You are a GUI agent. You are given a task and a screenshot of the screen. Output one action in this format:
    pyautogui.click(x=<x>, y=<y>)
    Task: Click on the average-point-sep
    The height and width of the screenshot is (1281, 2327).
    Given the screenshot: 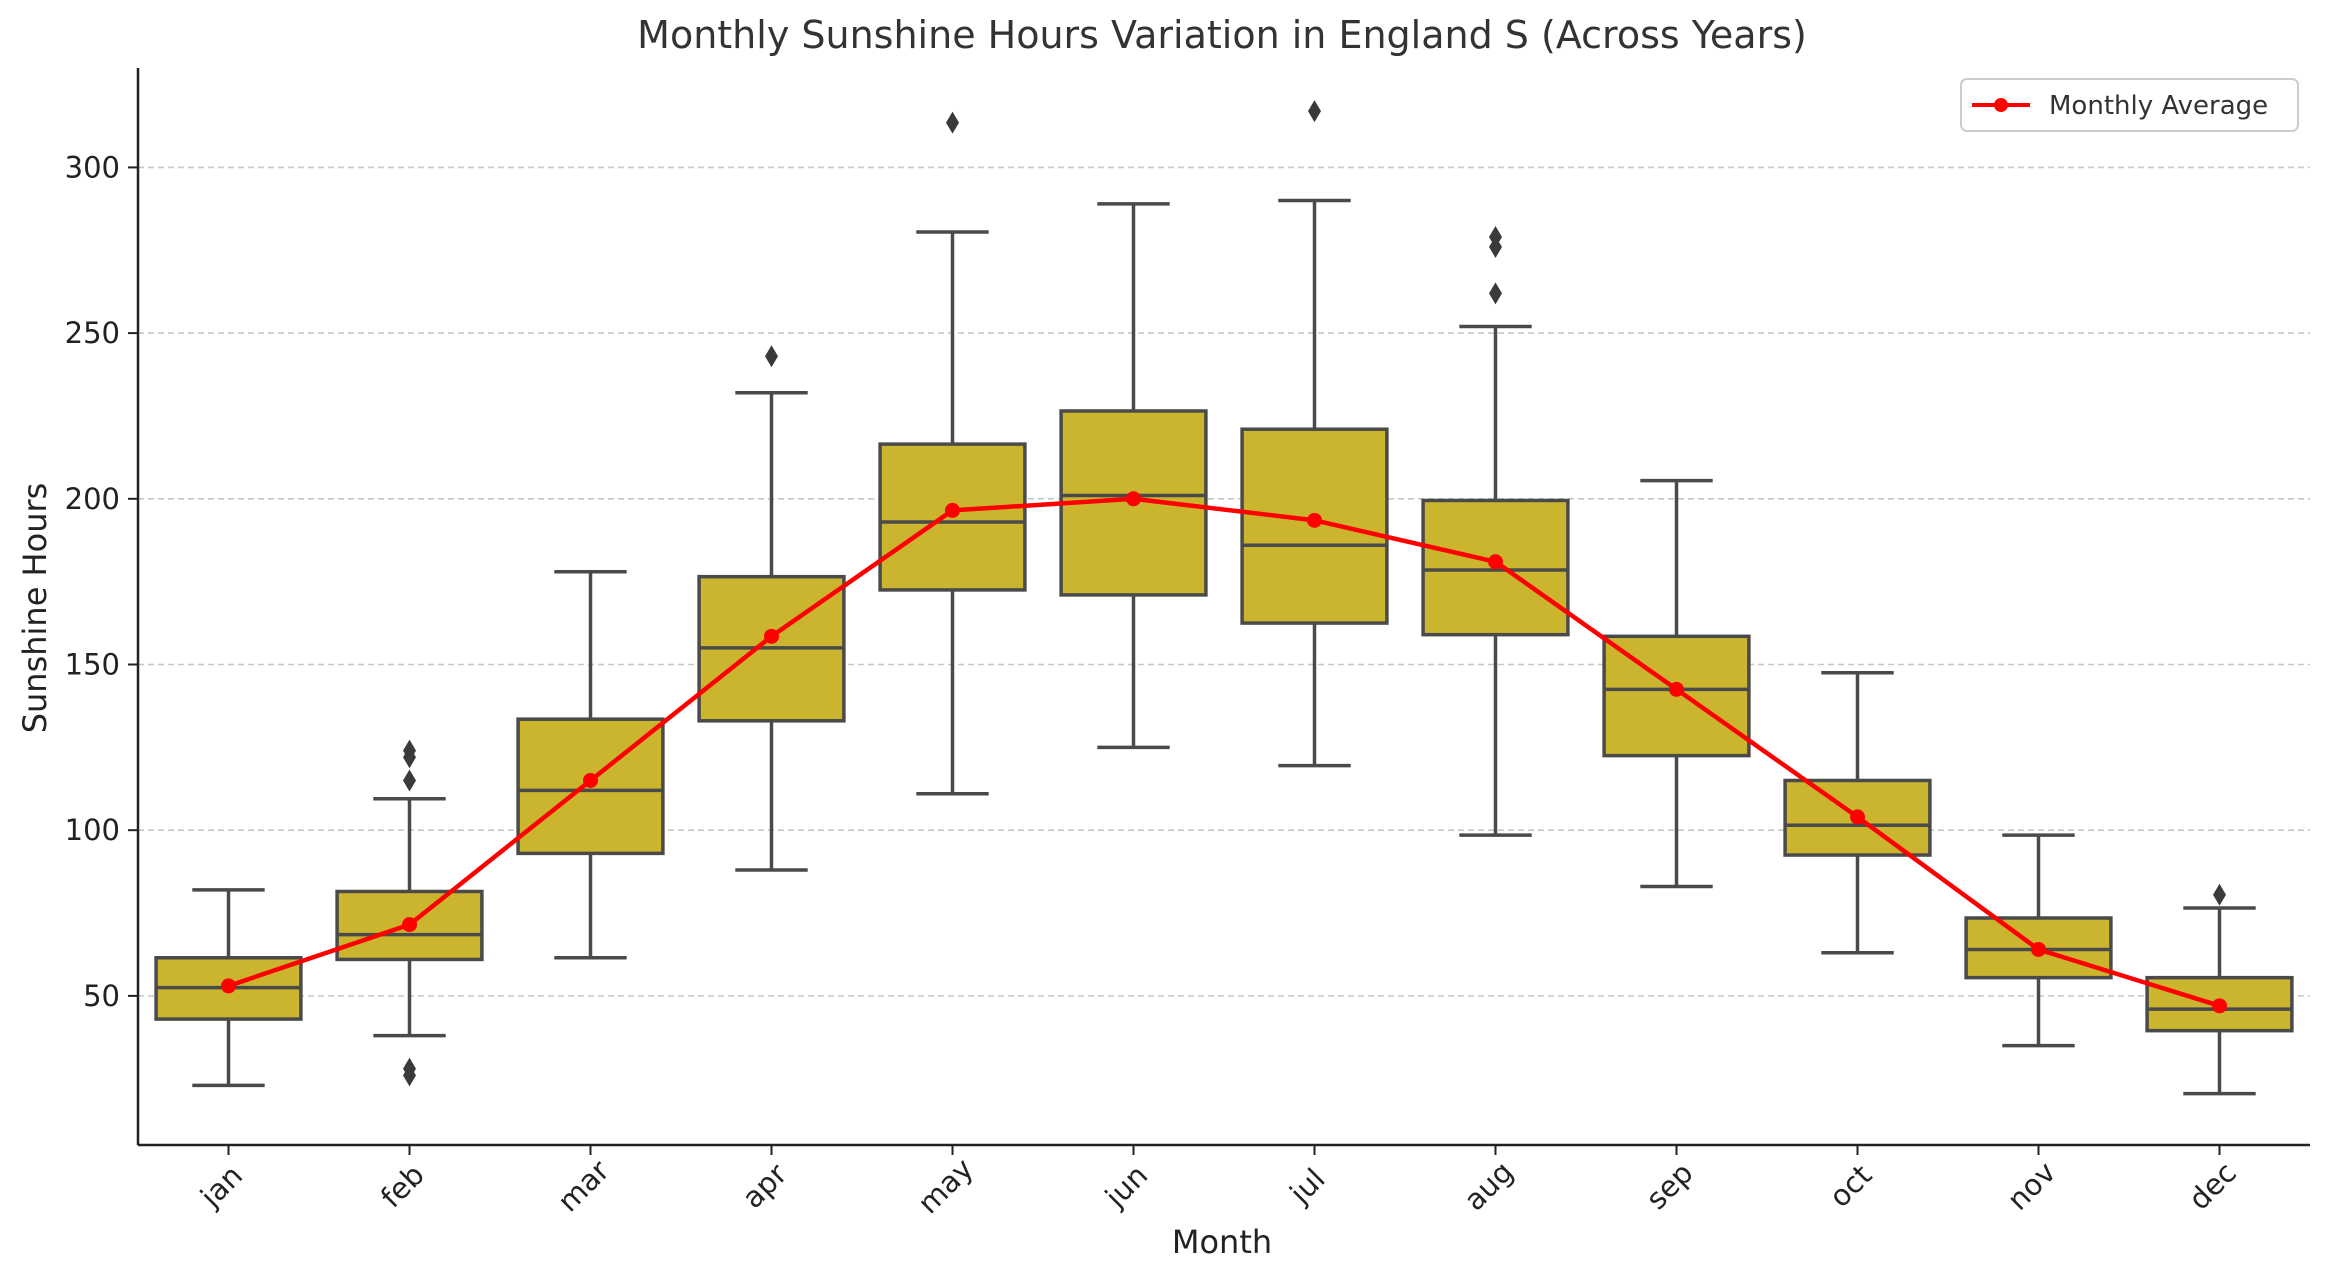 What is the action you would take?
    pyautogui.click(x=1676, y=689)
    